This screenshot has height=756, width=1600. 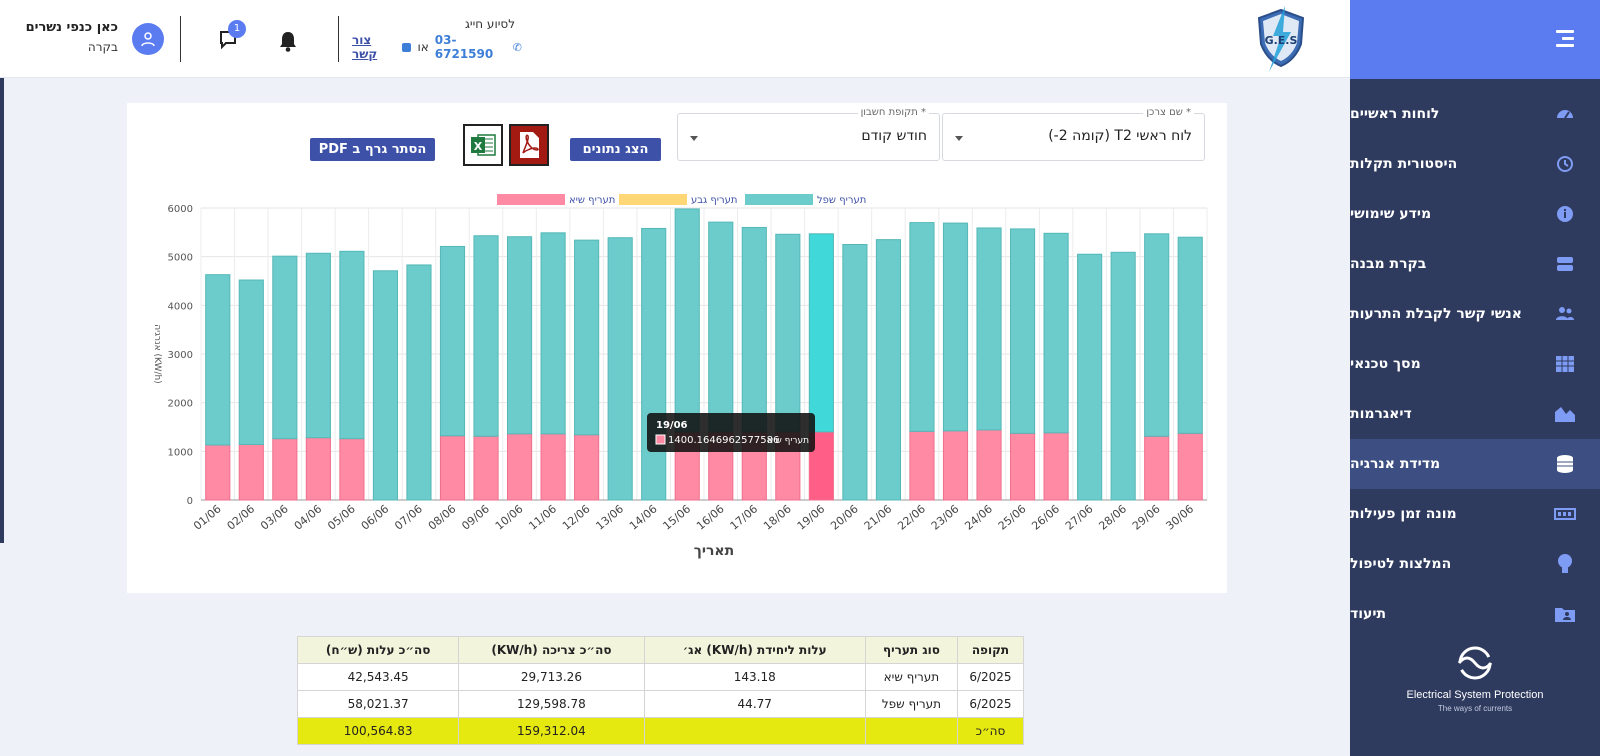 I want to click on ges-logo: G.E.S, so click(x=1281, y=39).